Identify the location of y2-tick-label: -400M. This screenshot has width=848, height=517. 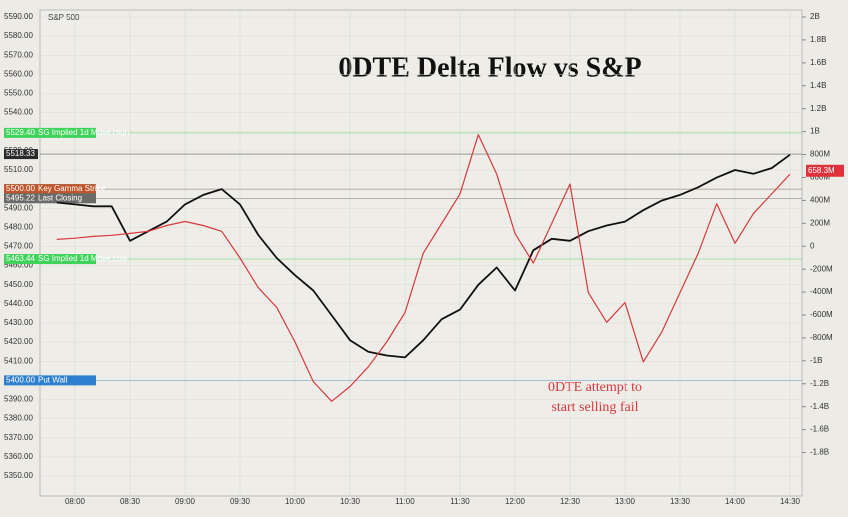
(821, 291).